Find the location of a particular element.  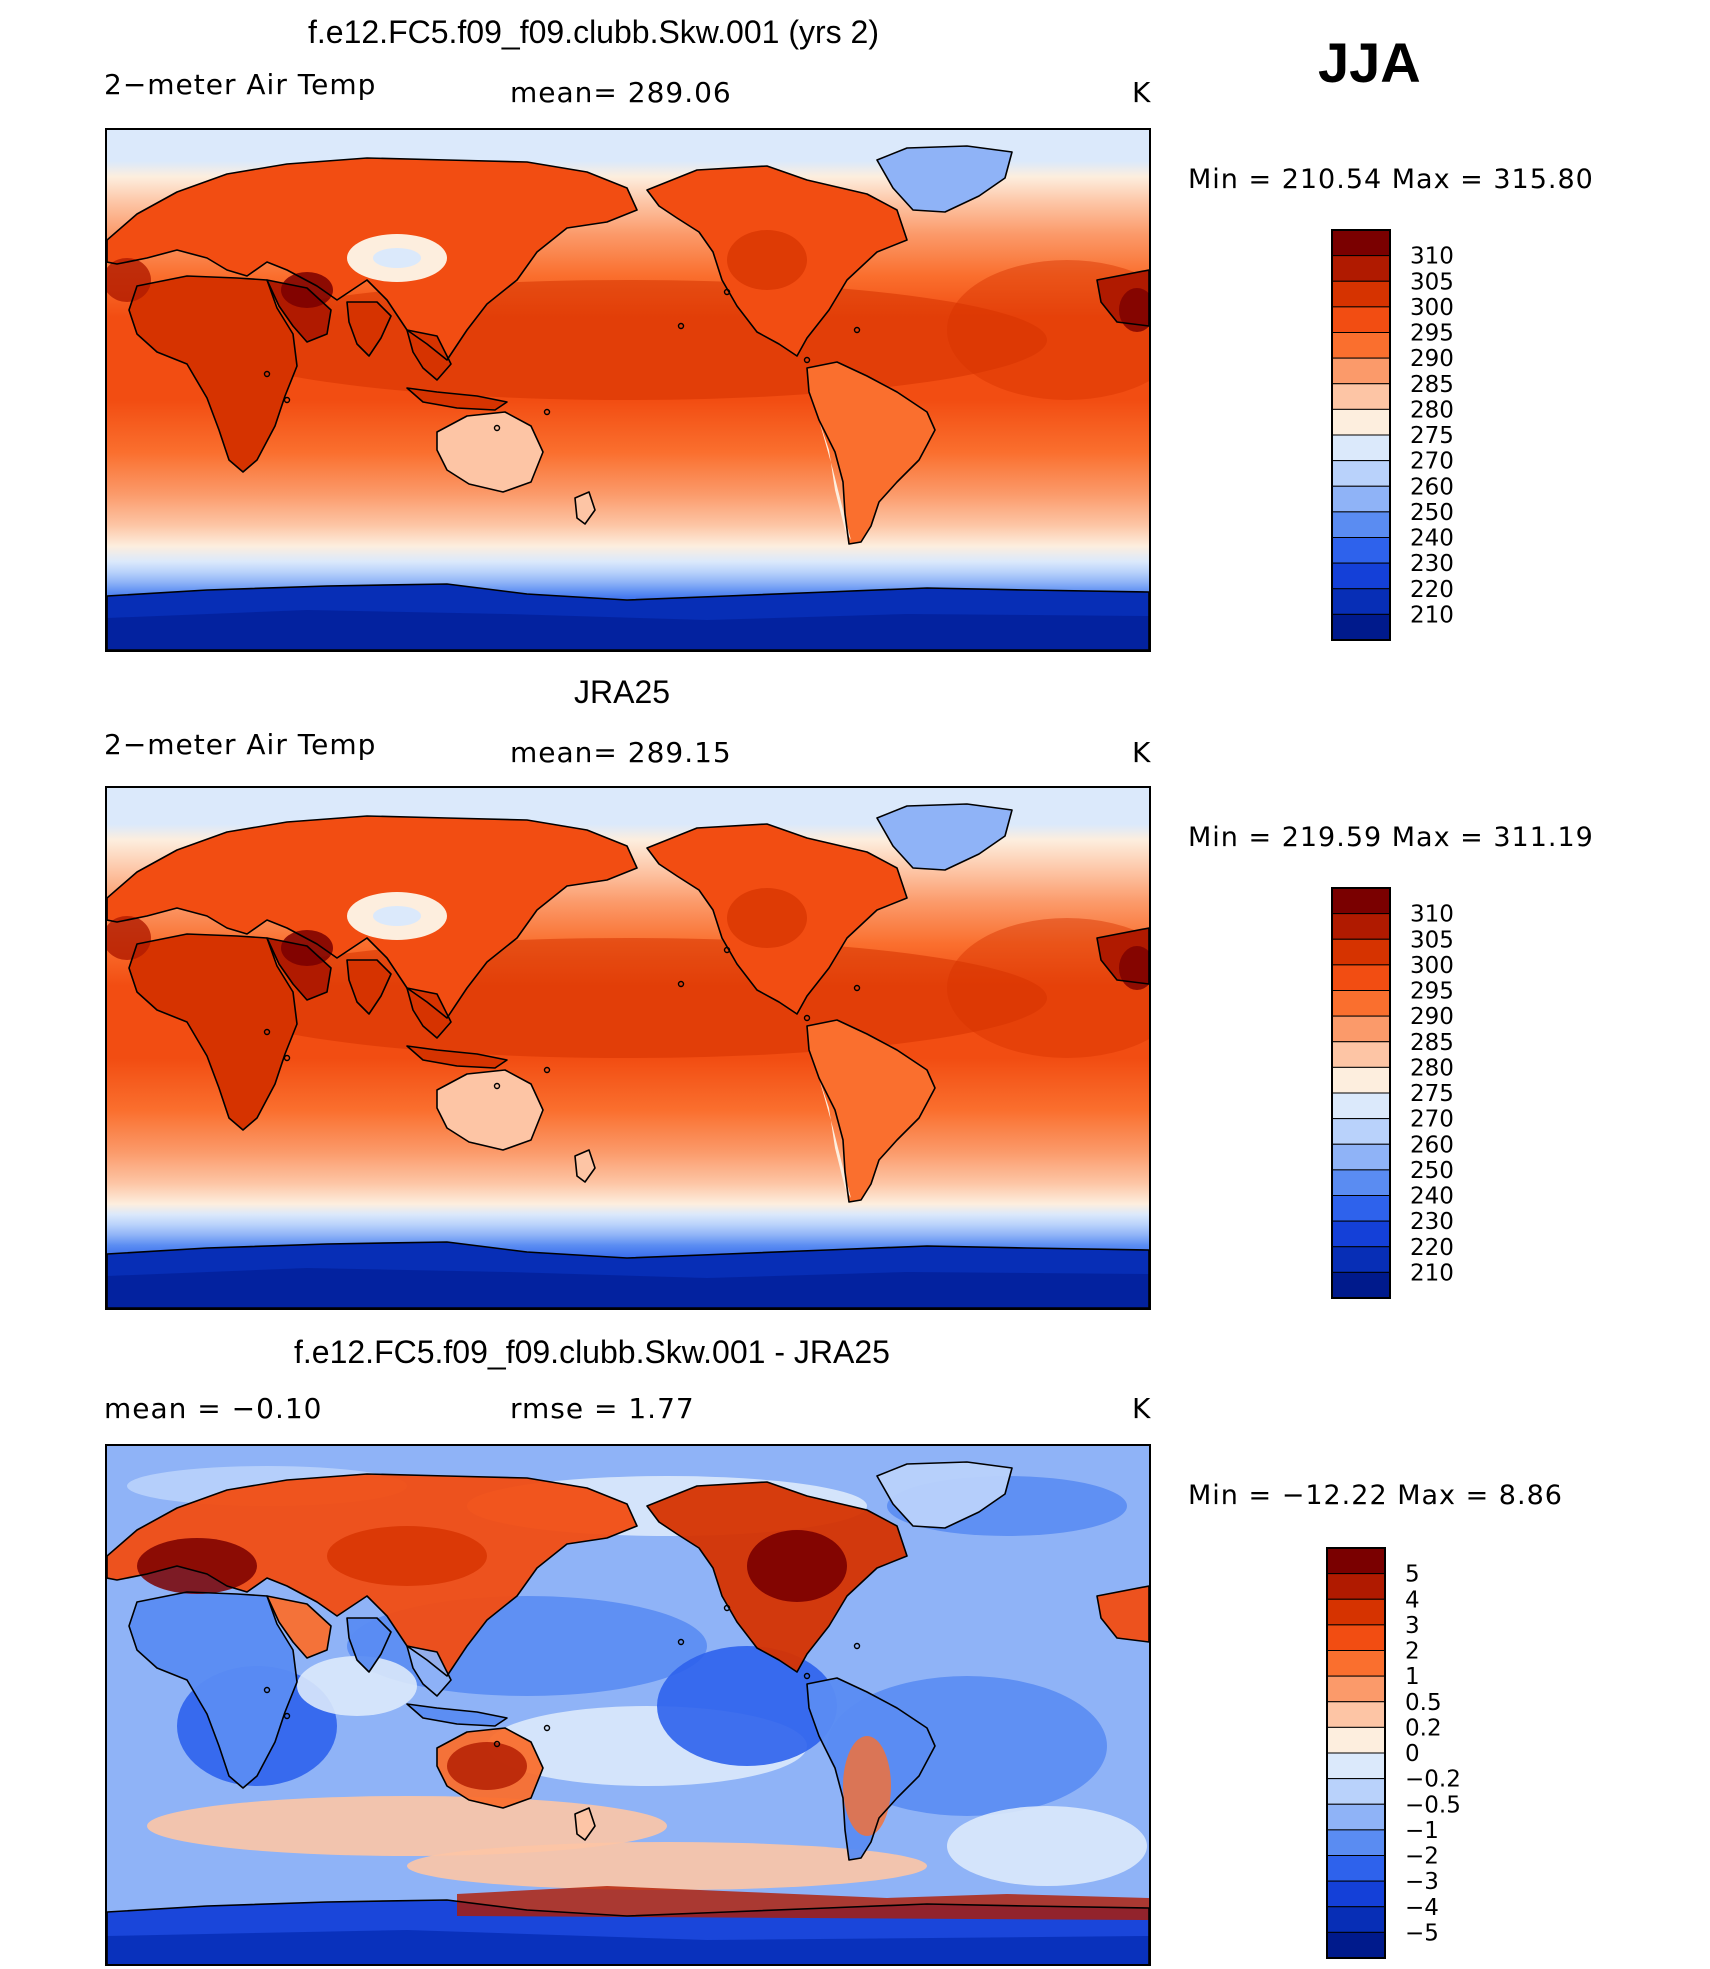

panel2-minmax: Min = 219.59 Max = 311.19 is located at coordinates (1391, 837).